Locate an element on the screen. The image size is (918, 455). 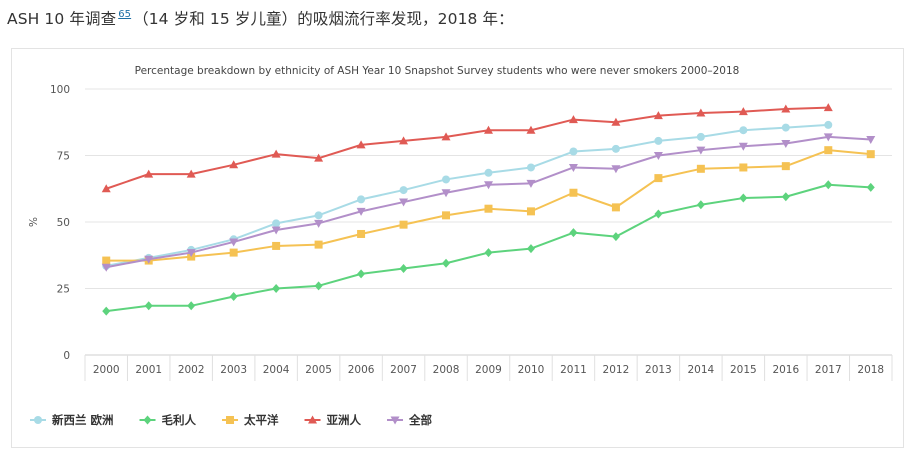
x-tick-label: 2007 is located at coordinates (403, 370).